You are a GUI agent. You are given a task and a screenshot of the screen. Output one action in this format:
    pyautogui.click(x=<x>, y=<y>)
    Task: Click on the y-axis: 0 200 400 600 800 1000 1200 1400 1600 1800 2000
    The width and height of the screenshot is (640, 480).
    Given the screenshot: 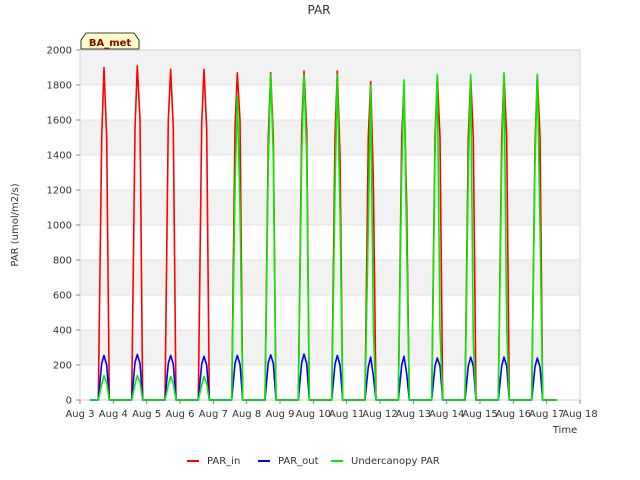 What is the action you would take?
    pyautogui.click(x=63, y=226)
    